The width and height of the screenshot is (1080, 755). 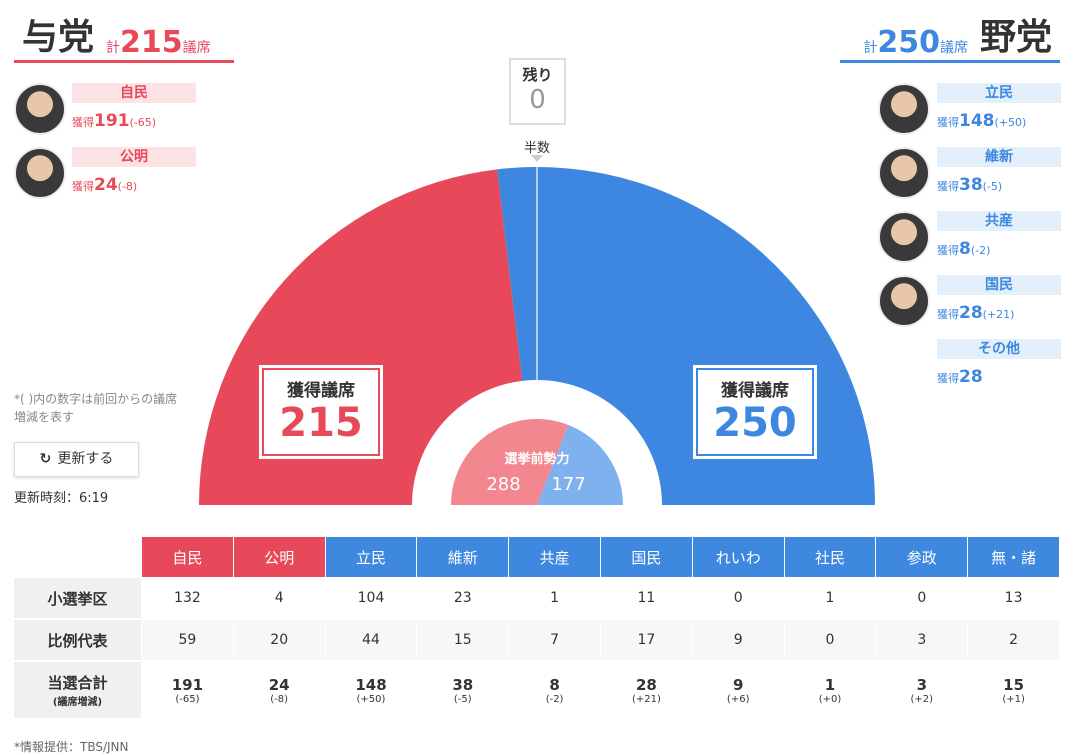 I want to click on table-cell: 17, so click(x=646, y=640).